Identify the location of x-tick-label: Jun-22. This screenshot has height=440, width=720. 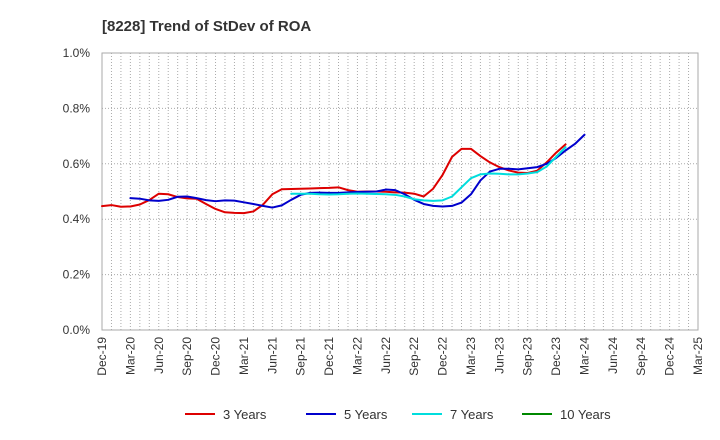
(386, 355).